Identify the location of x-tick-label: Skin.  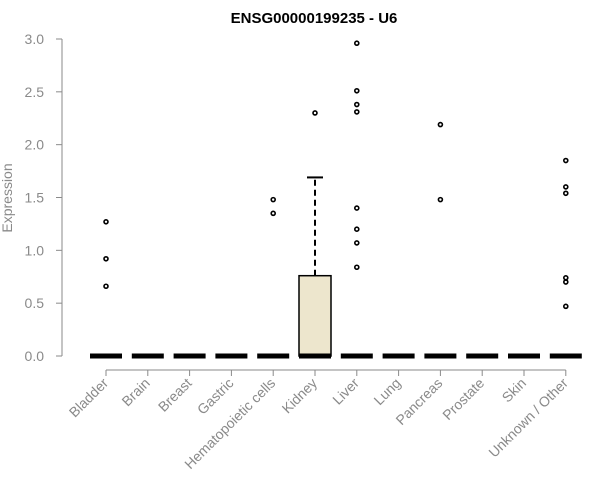
(514, 390).